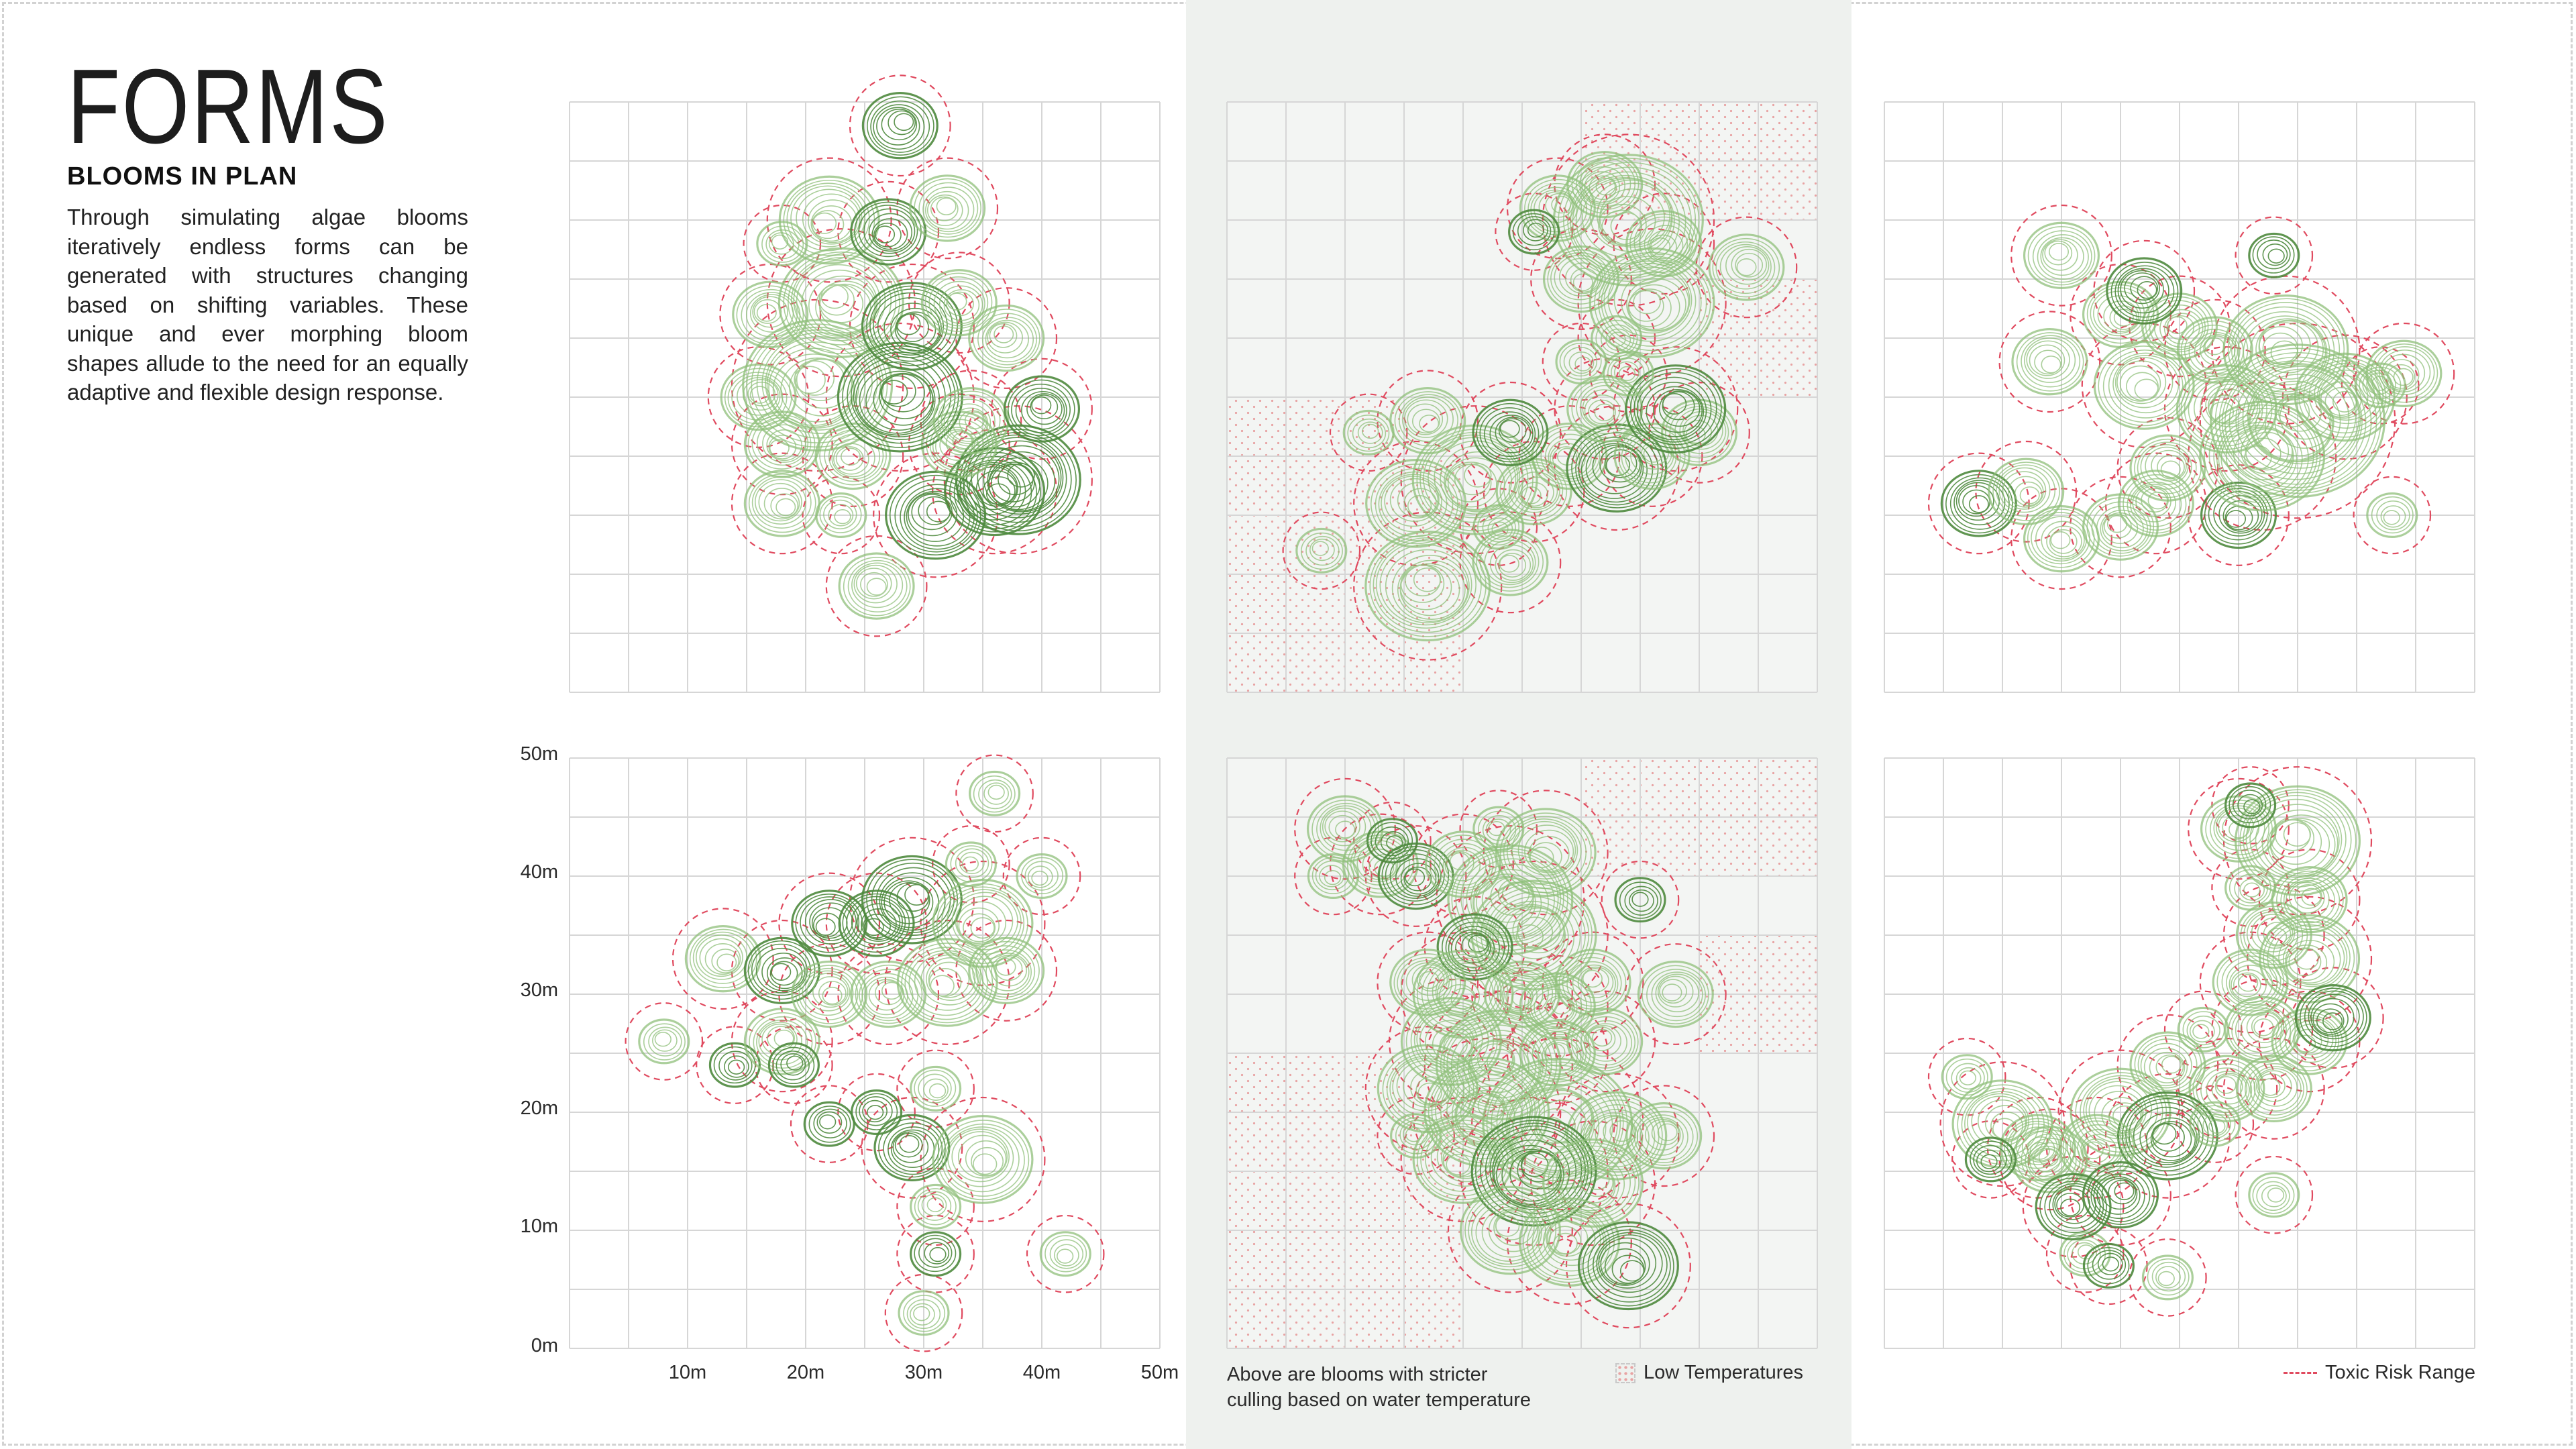  Describe the element at coordinates (865, 1053) in the screenshot. I see `bloom-plan-svg` at that location.